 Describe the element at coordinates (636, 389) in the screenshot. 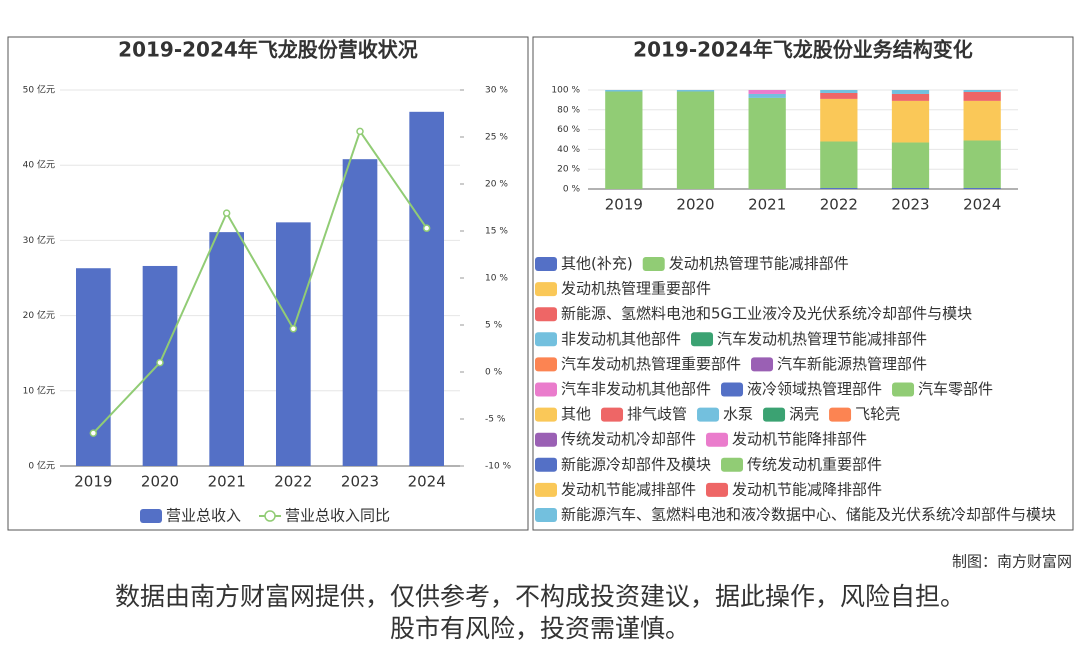

I see `legend-label: 汽车非发动机其他部件` at that location.